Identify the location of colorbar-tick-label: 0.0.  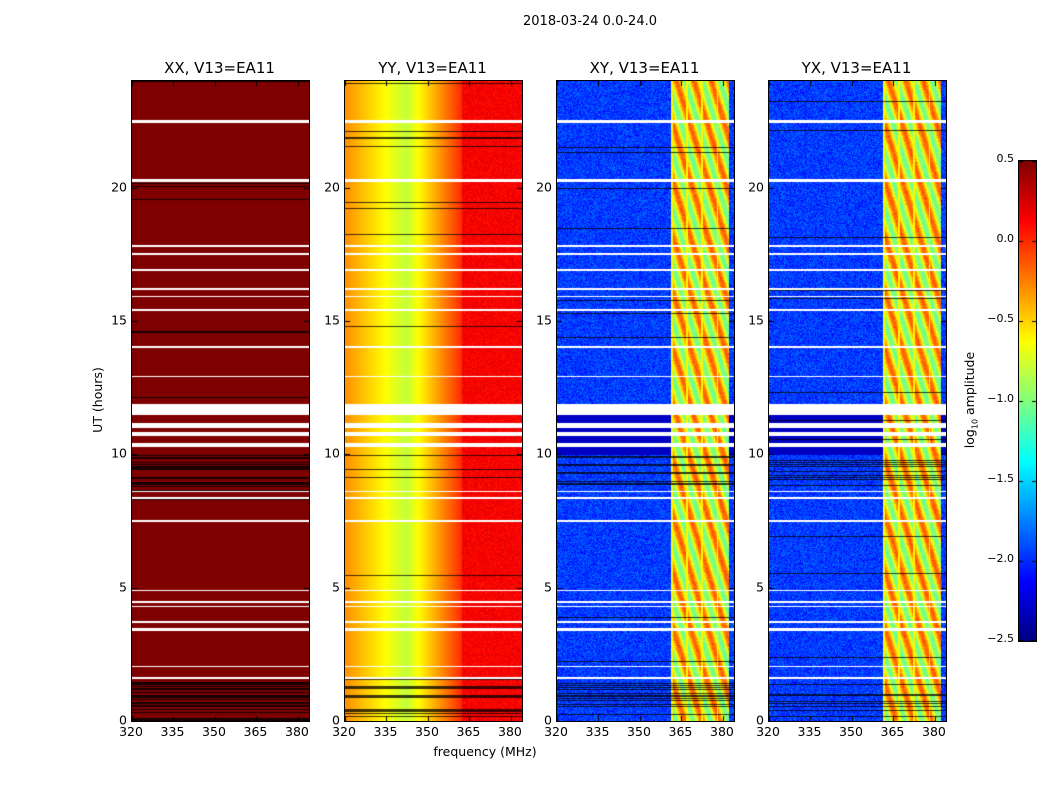
(1005, 238).